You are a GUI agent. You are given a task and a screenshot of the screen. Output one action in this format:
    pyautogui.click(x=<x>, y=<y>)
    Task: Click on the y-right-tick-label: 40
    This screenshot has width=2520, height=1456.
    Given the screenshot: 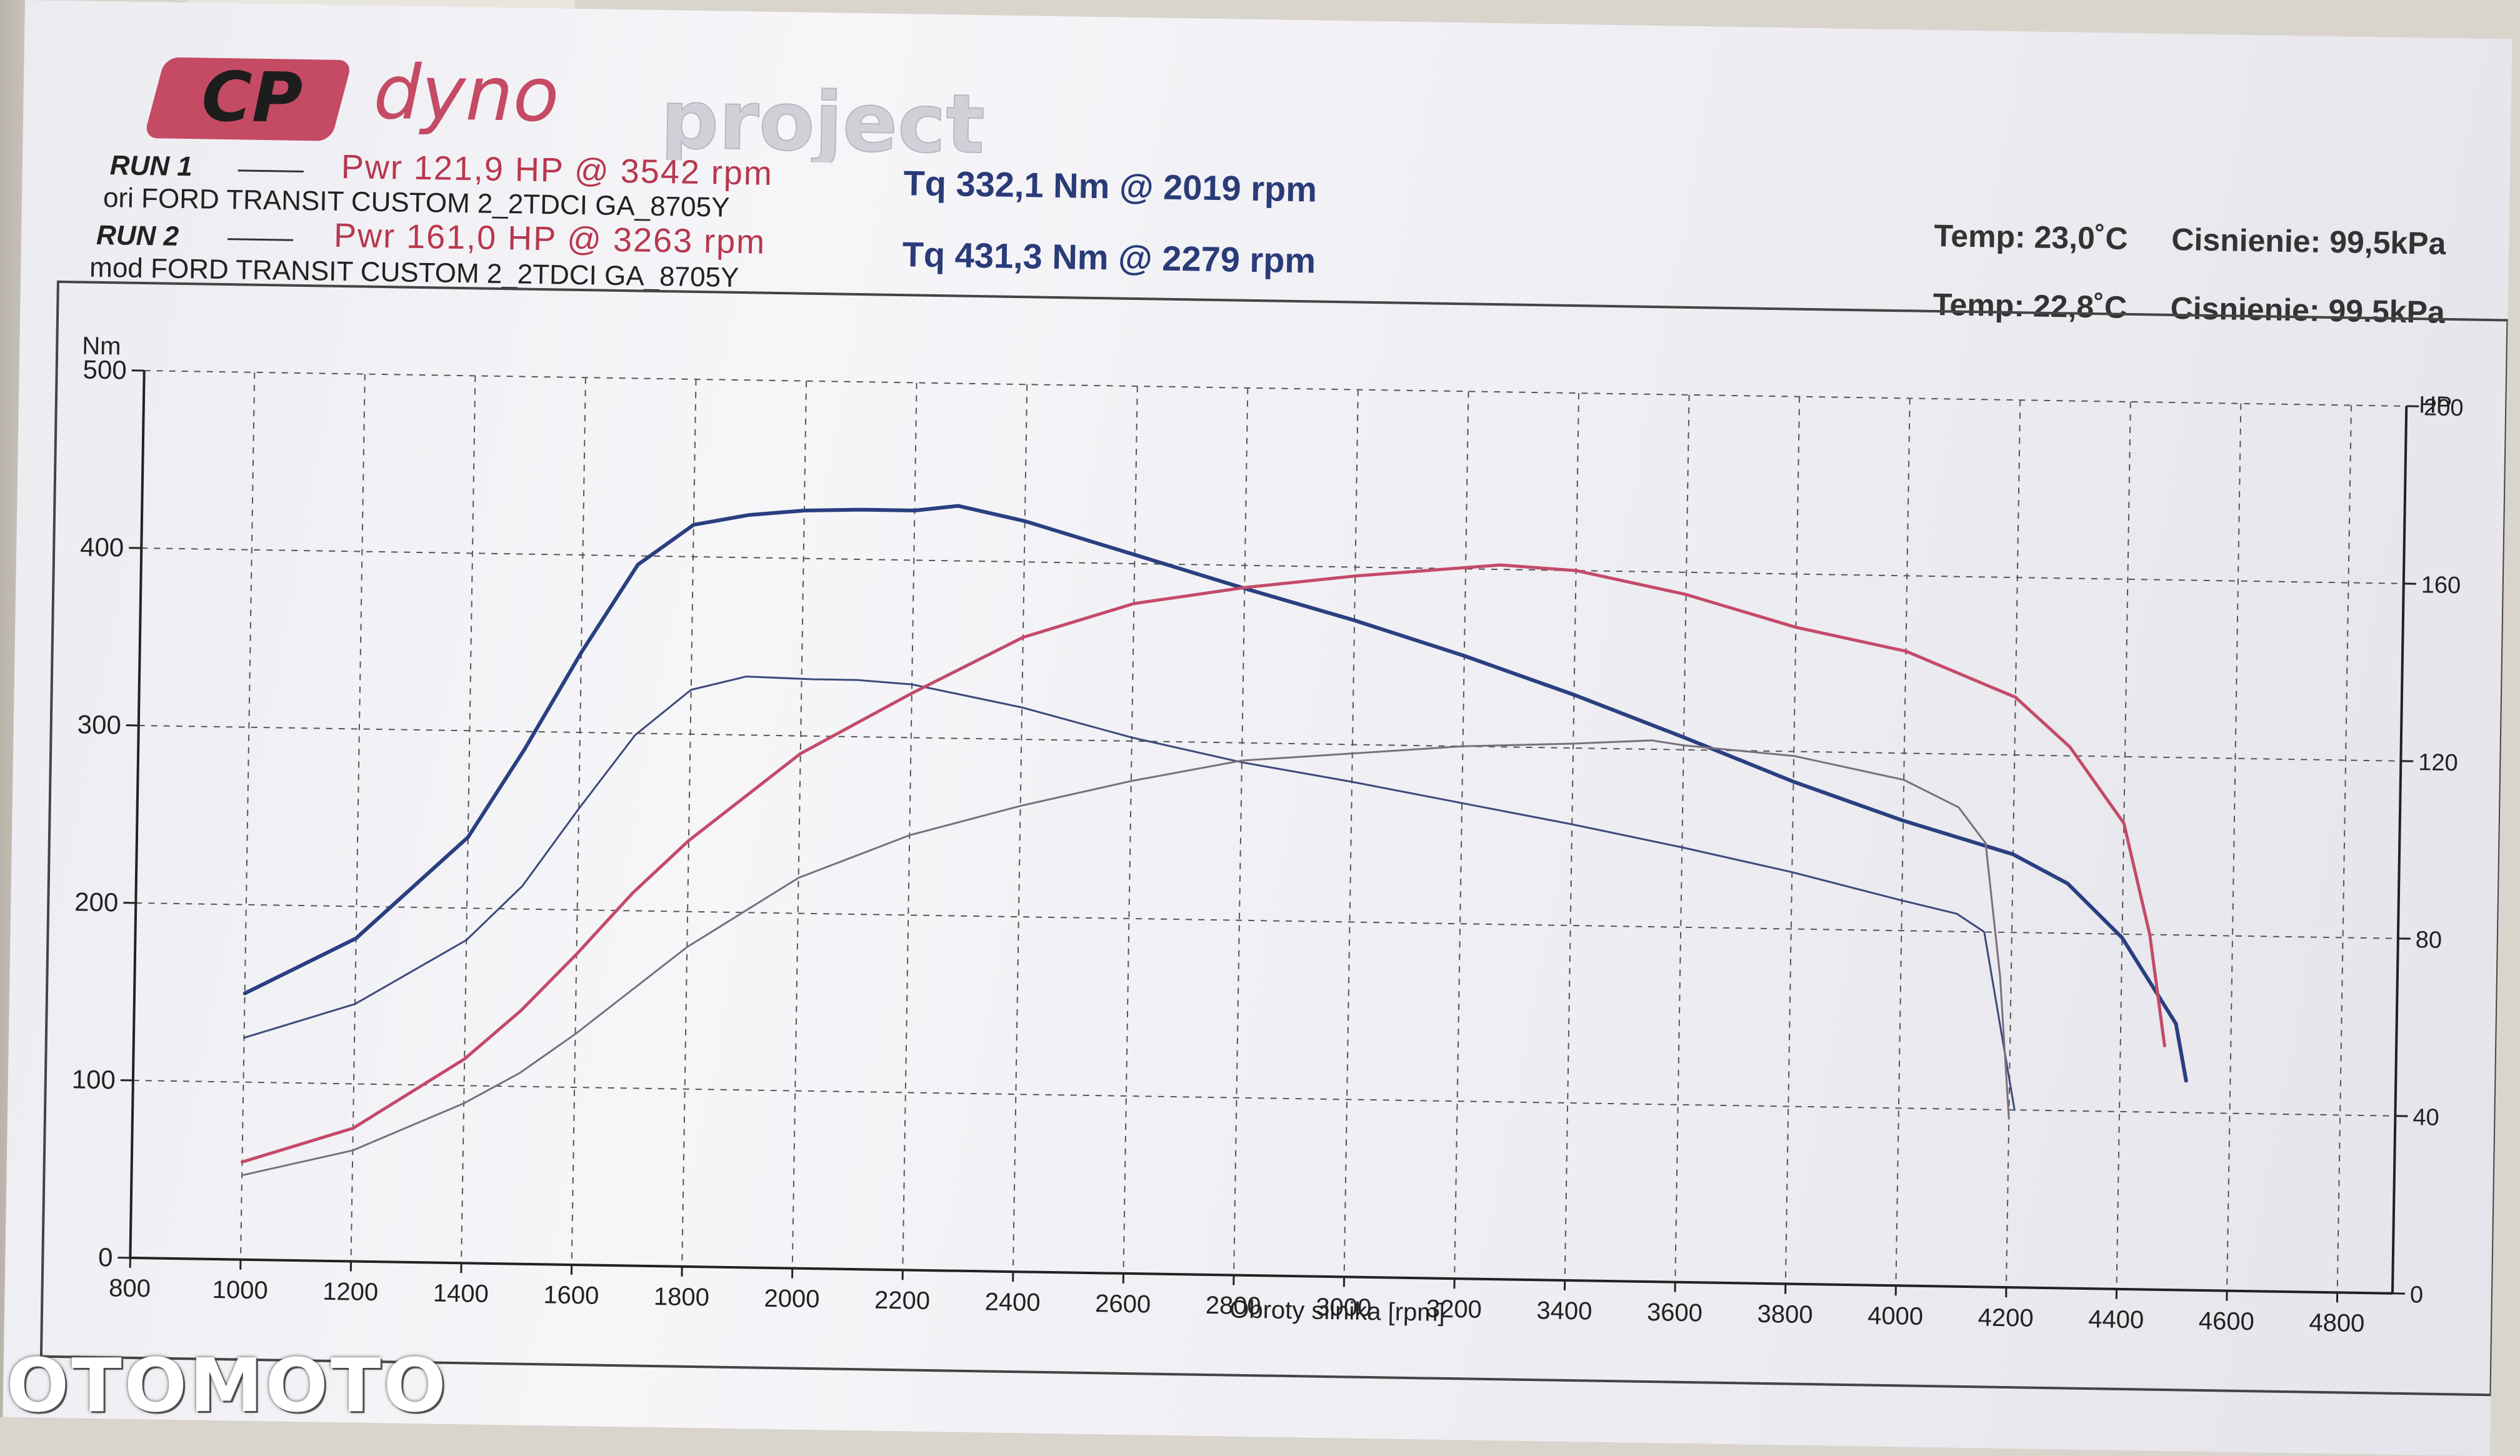 What is the action you would take?
    pyautogui.click(x=2425, y=1117)
    